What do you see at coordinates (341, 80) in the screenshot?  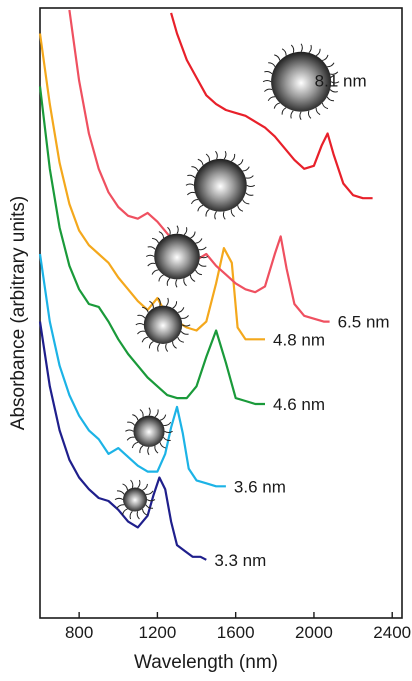 I see `series-label: 8.1 nm` at bounding box center [341, 80].